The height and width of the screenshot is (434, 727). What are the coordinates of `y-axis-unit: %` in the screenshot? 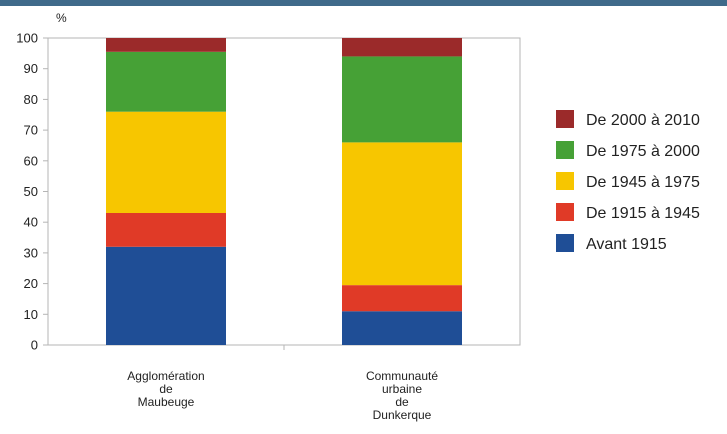 It's located at (61, 18).